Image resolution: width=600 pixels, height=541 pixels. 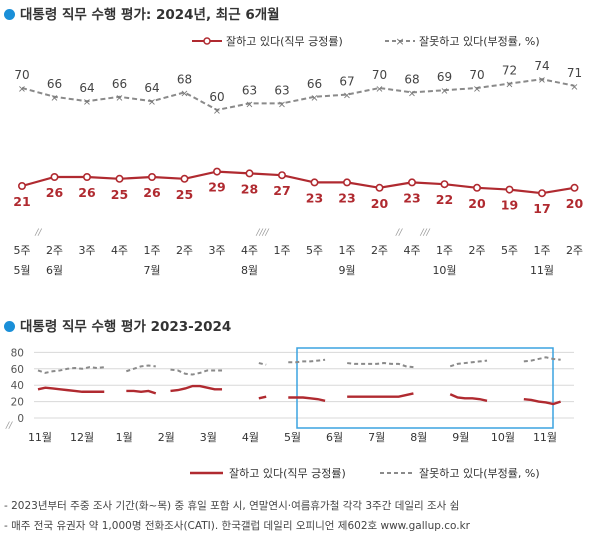 What do you see at coordinates (542, 270) in the screenshot?
I see `month-label: 11월` at bounding box center [542, 270].